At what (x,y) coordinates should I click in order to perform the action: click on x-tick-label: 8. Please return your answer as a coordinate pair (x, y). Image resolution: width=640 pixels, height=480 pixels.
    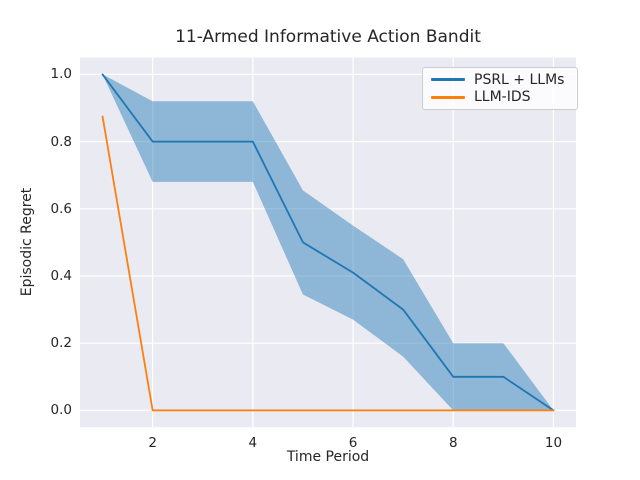
    Looking at the image, I should click on (453, 443).